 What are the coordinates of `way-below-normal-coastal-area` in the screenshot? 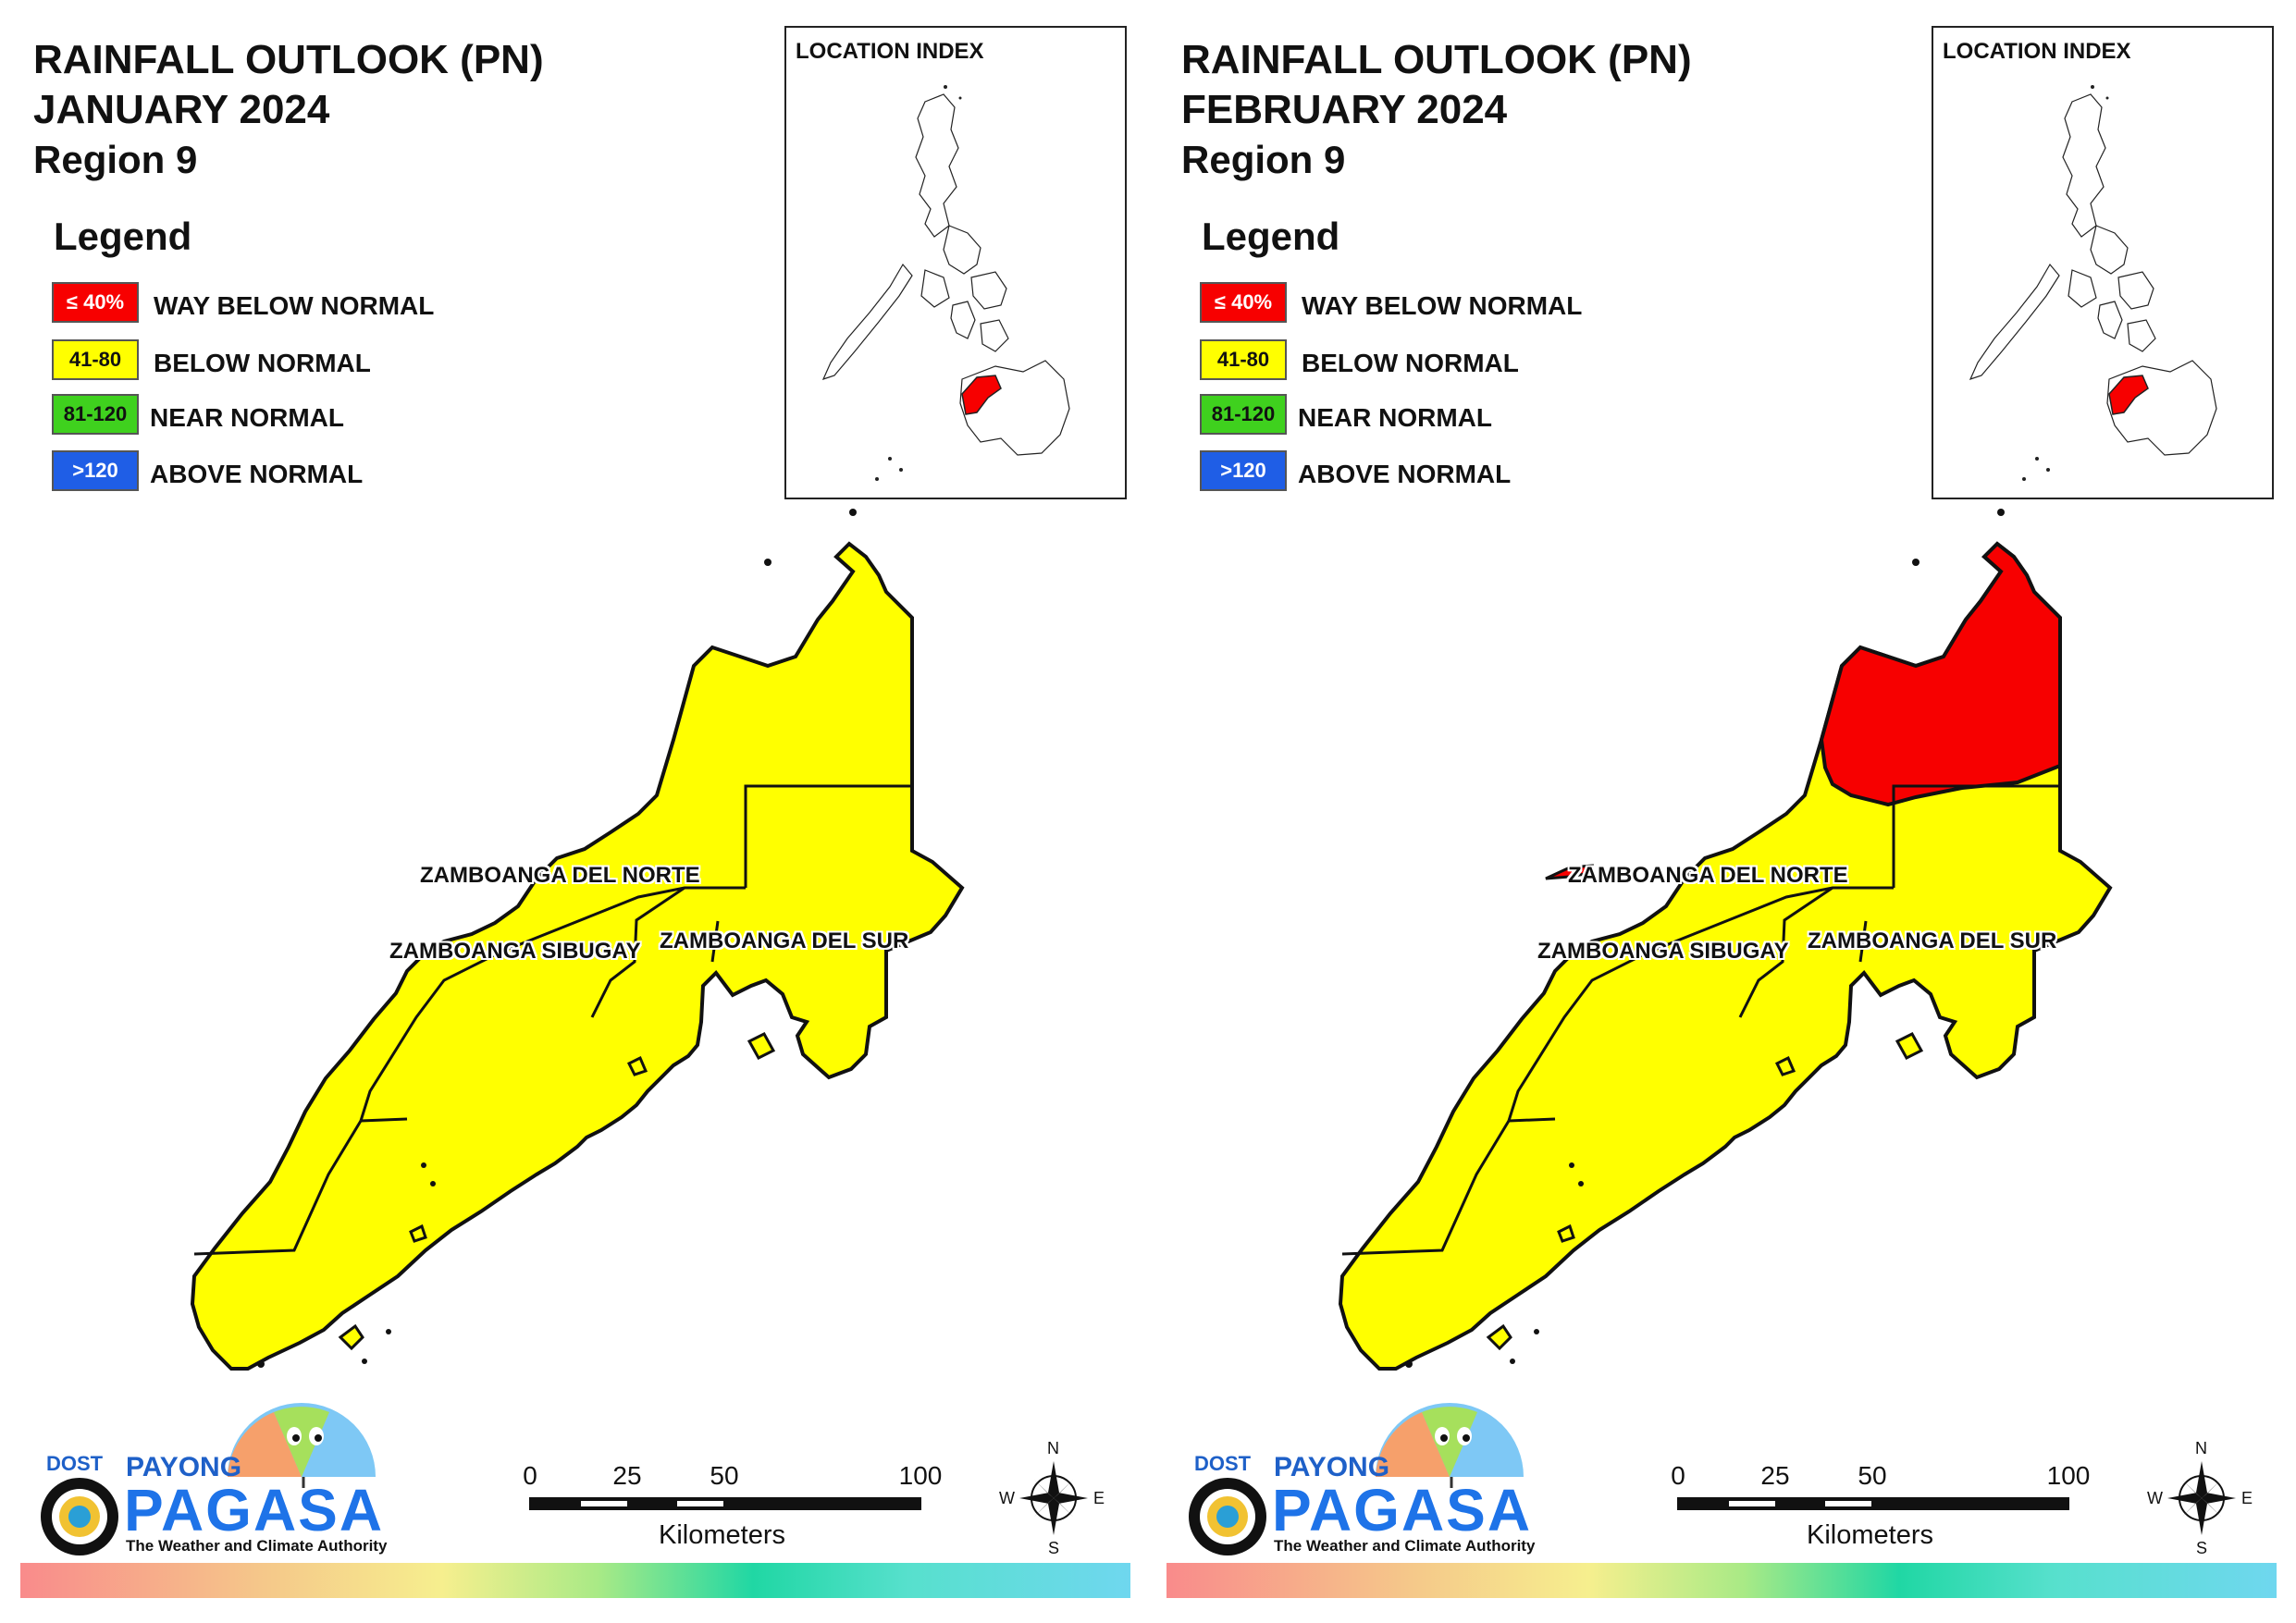 It's located at (1569, 872).